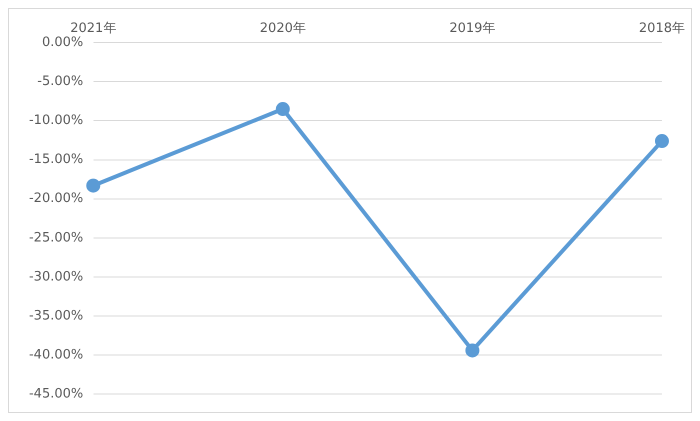 The image size is (700, 421). Describe the element at coordinates (56, 316) in the screenshot. I see `y-tick-label: -35.00%` at that location.